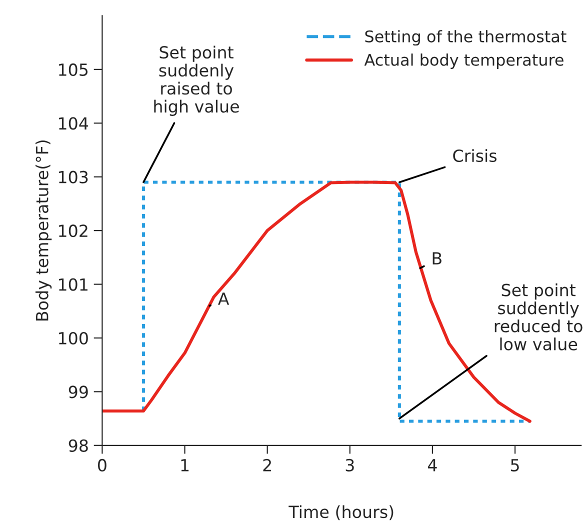  Describe the element at coordinates (224, 298) in the screenshot. I see `annotation: A` at that location.